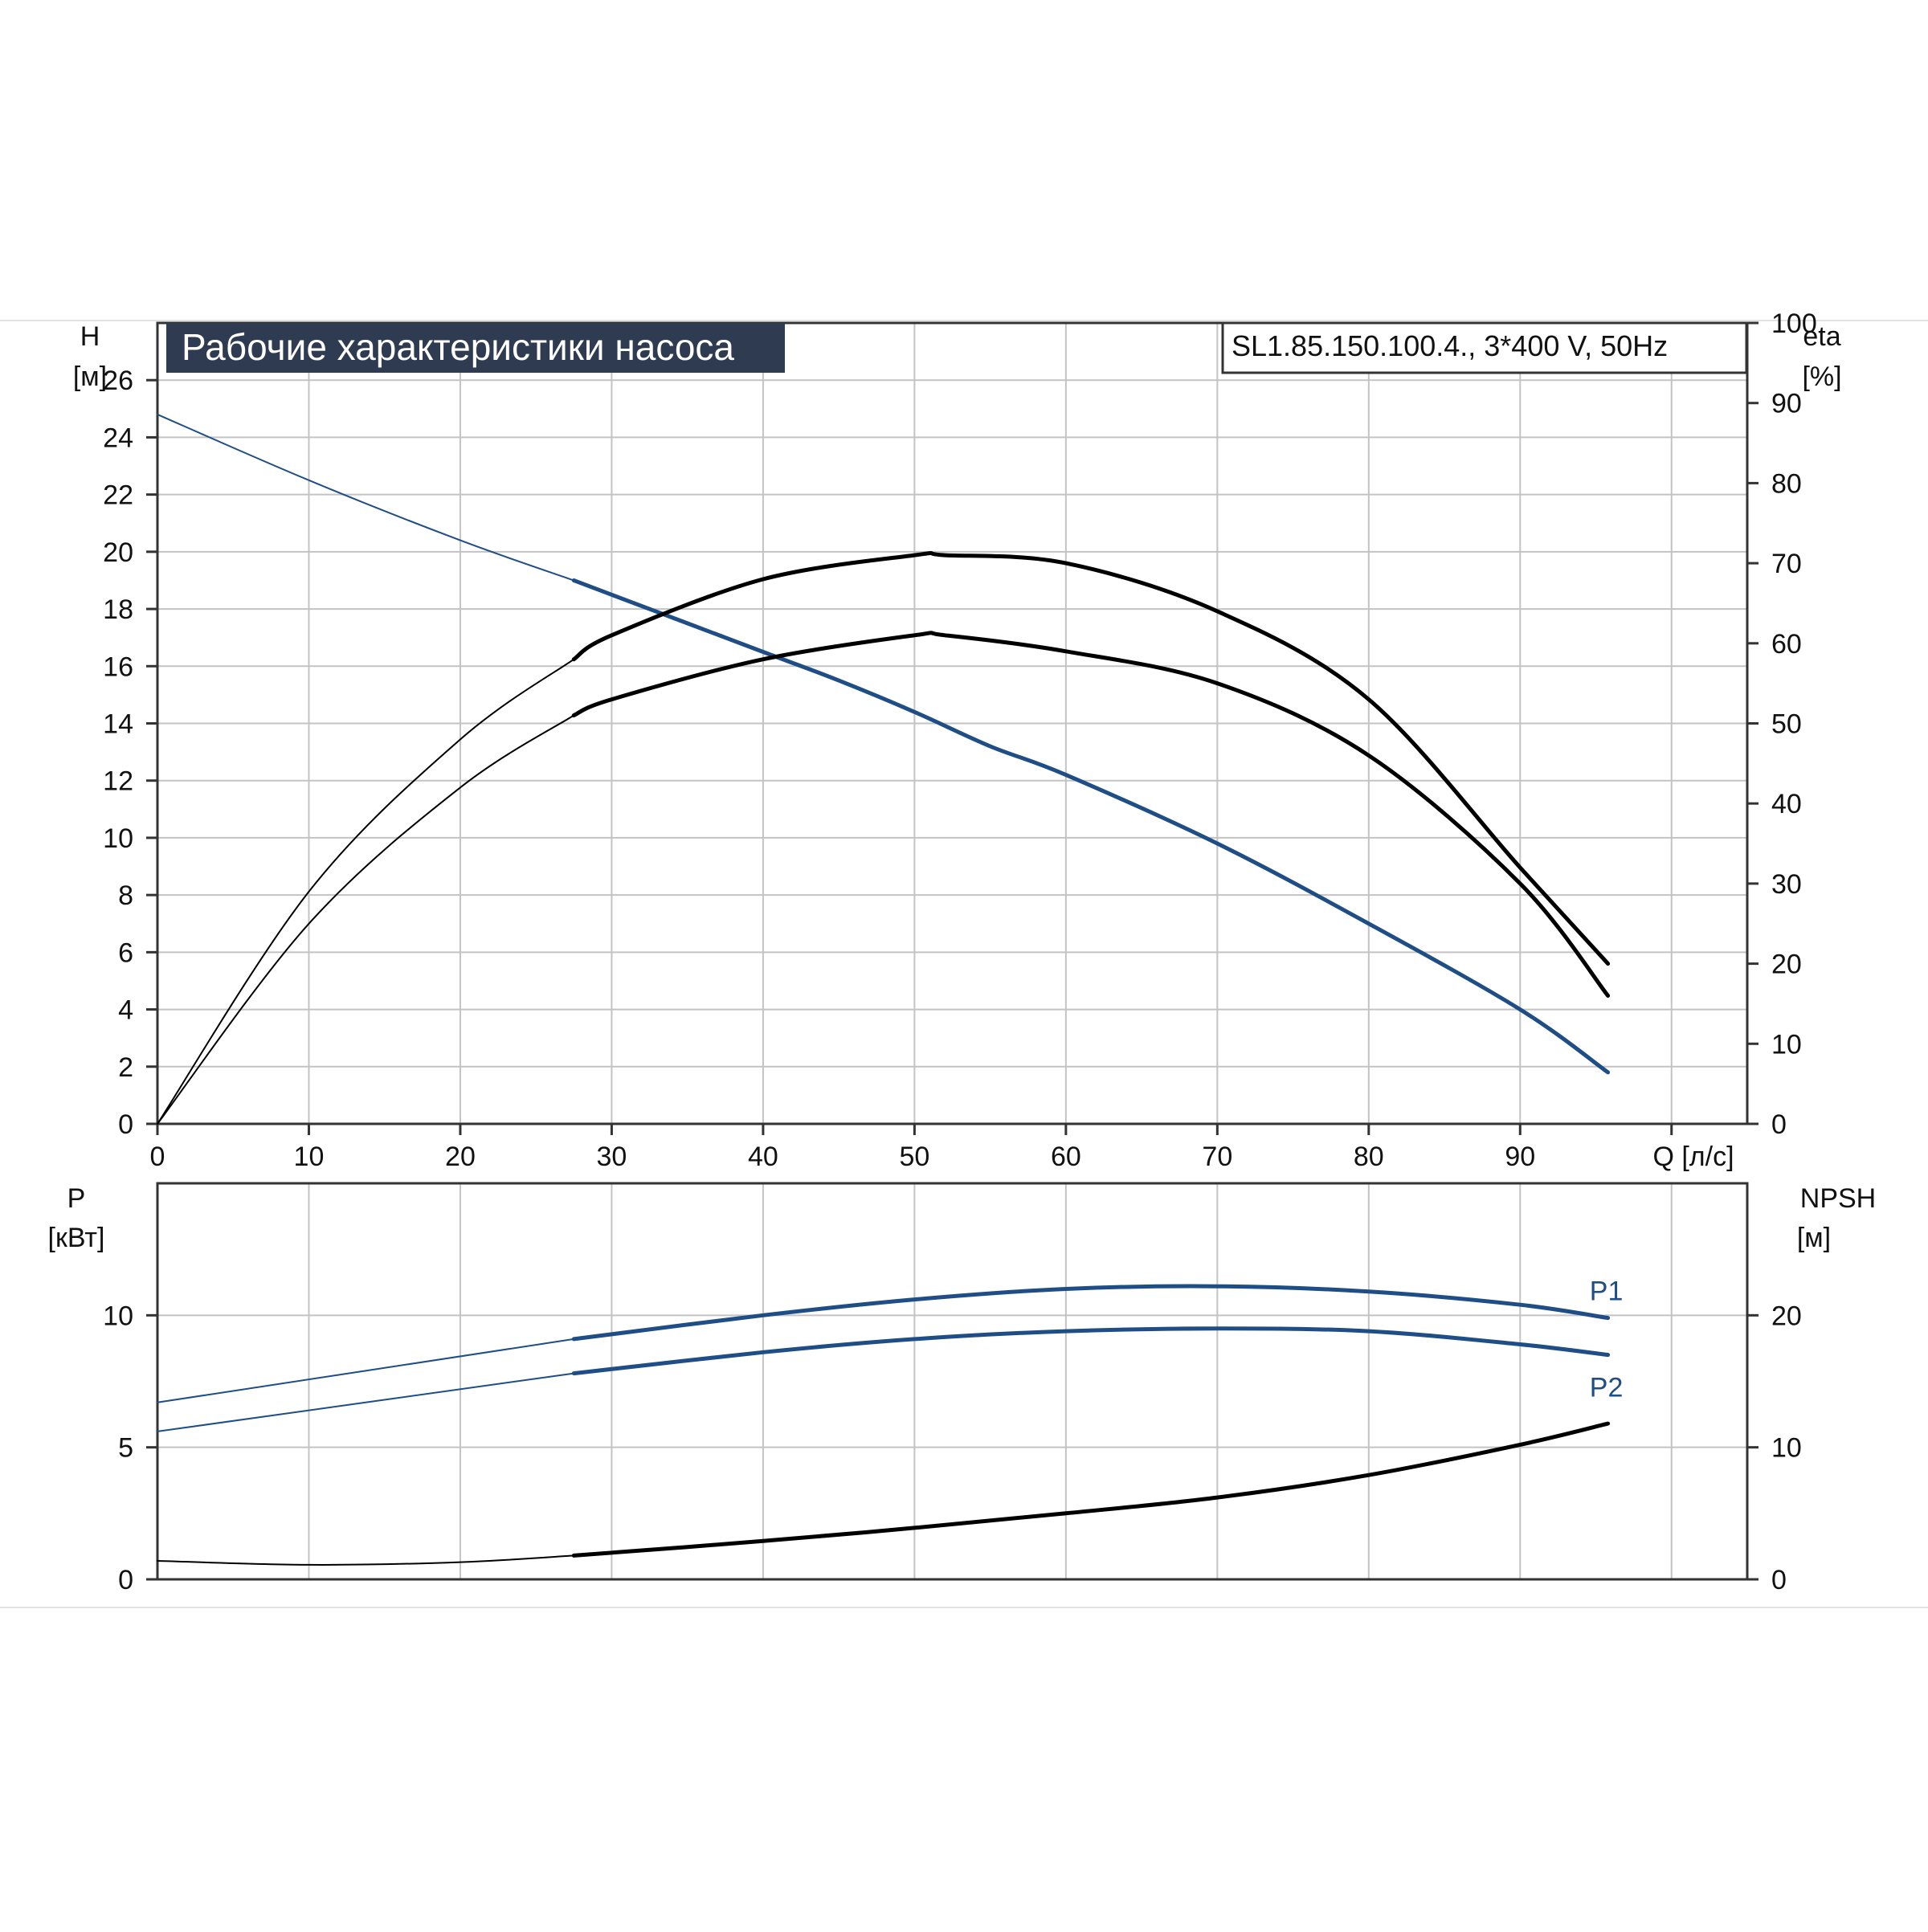 The image size is (1928, 1932). I want to click on y-left-tick-label: 18, so click(118, 609).